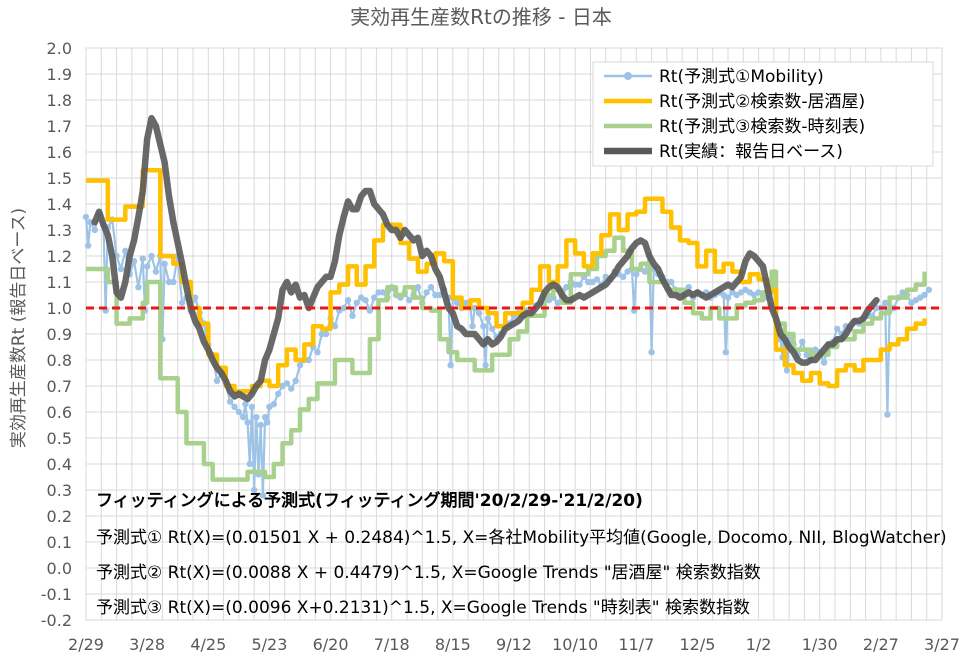 The image size is (962, 658). Describe the element at coordinates (59, 464) in the screenshot. I see `y-tick-label: 0.4` at that location.